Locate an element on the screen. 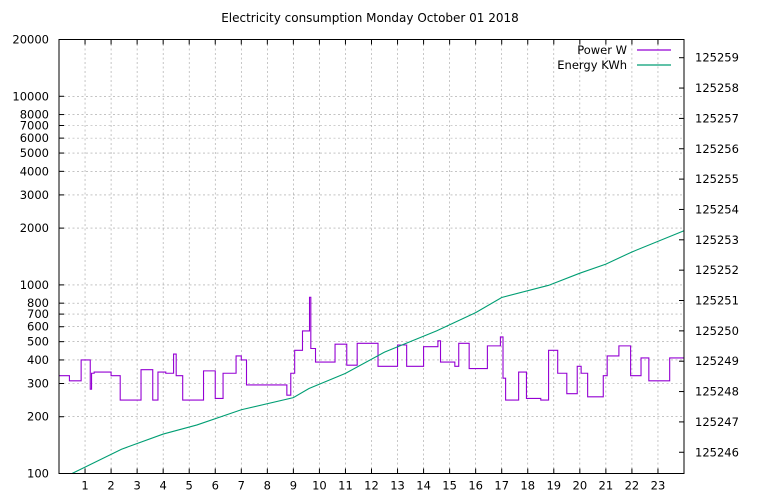 Image resolution: width=768 pixels, height=500 pixels. y-left-tick-label: 20000 is located at coordinates (30, 40).